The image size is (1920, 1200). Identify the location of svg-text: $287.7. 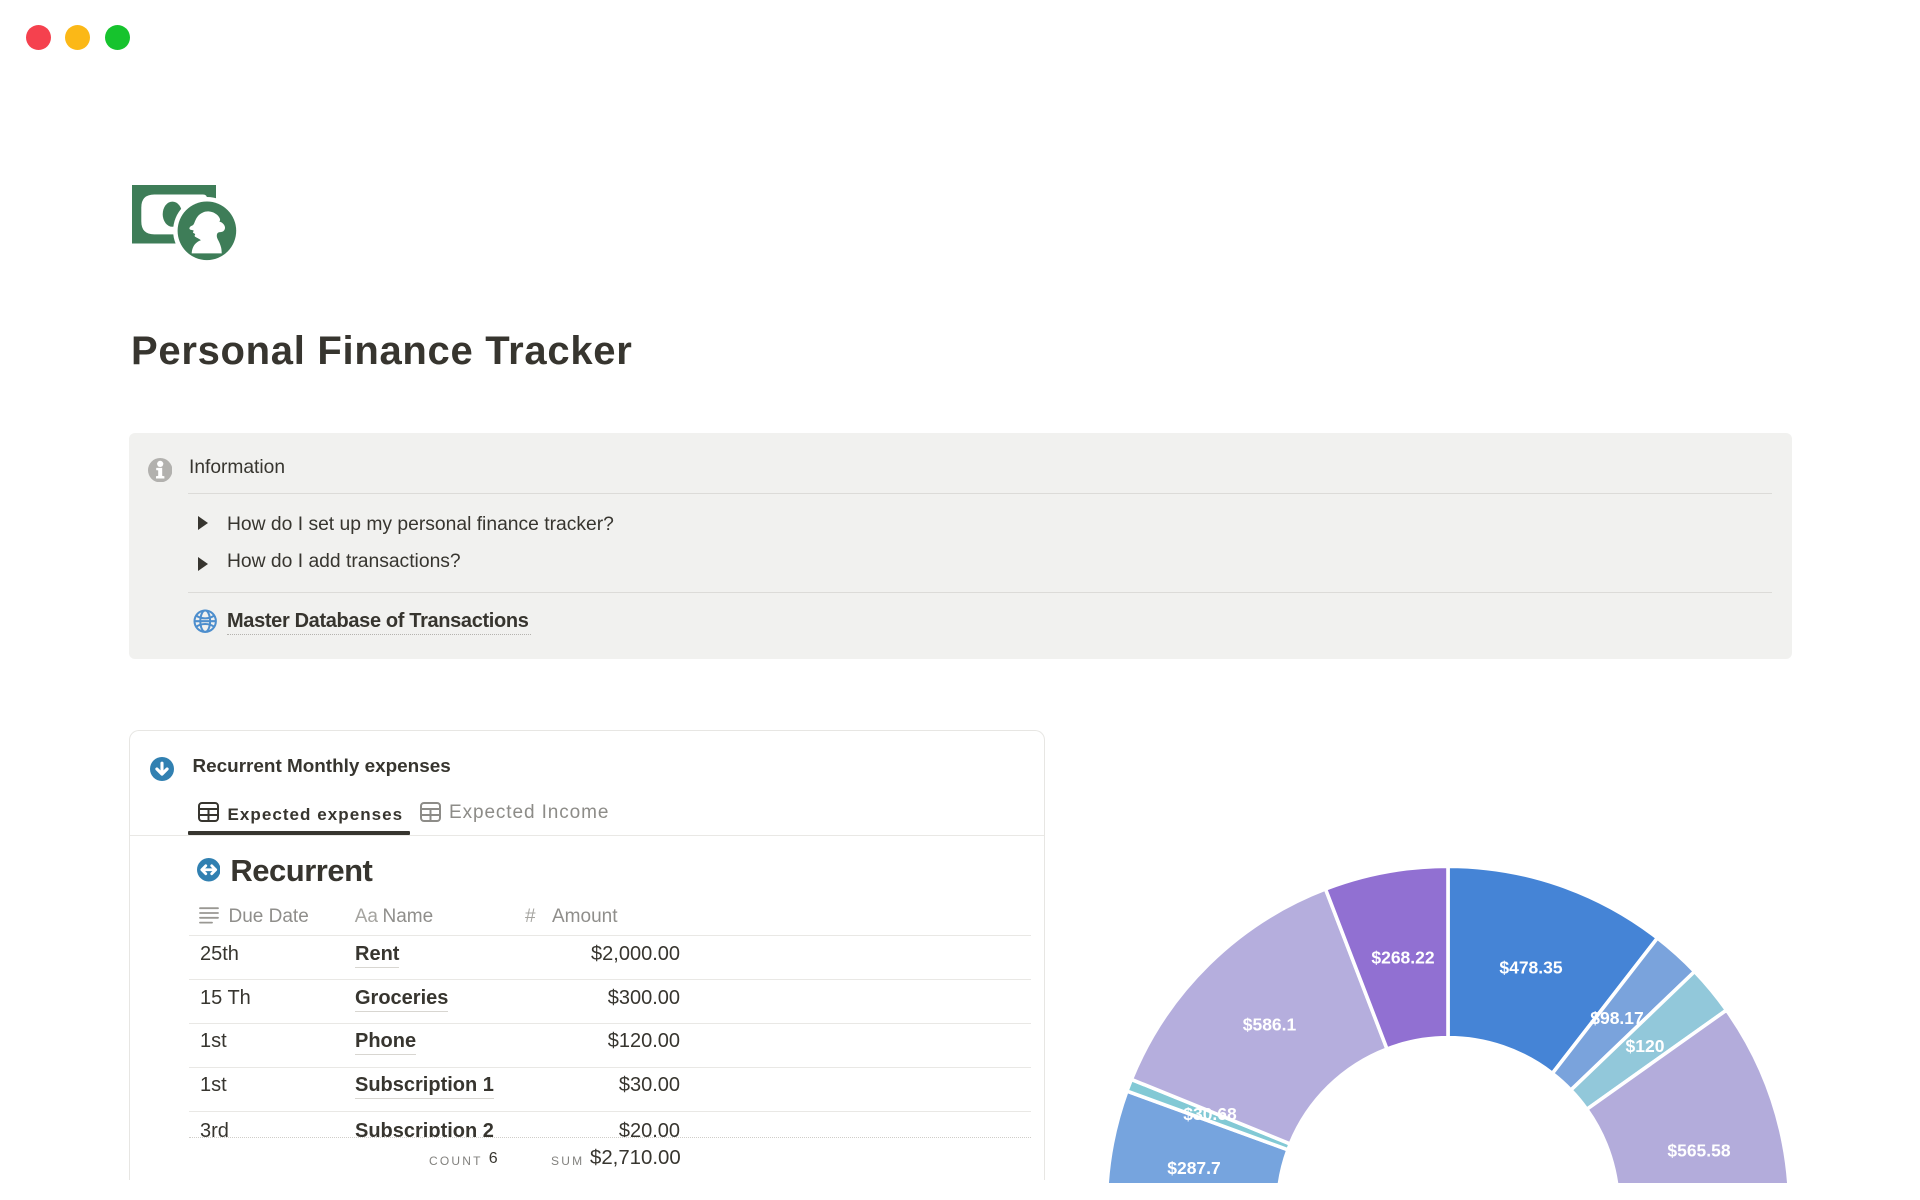
(1194, 1168).